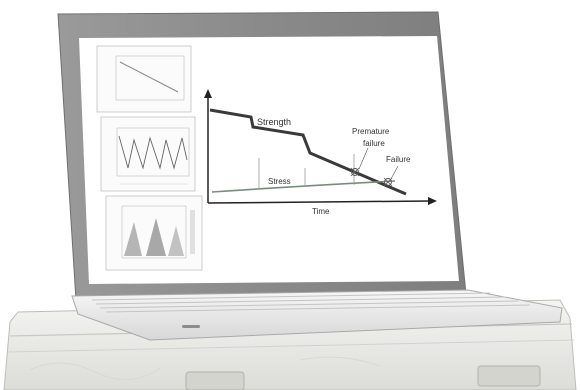 The image size is (581, 390). Describe the element at coordinates (279, 181) in the screenshot. I see `stress-label: Stress` at that location.